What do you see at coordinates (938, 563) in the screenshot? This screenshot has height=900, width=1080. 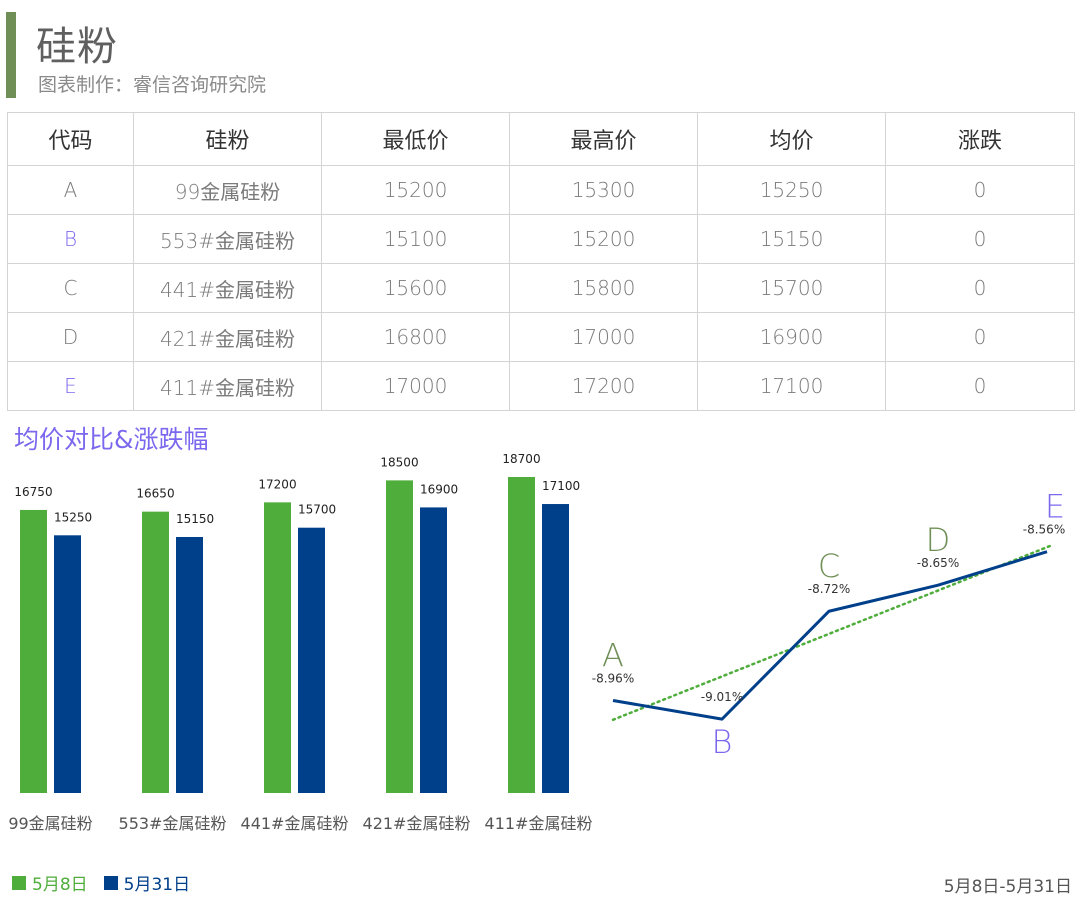 I see `point-pct-label: -8.65%` at bounding box center [938, 563].